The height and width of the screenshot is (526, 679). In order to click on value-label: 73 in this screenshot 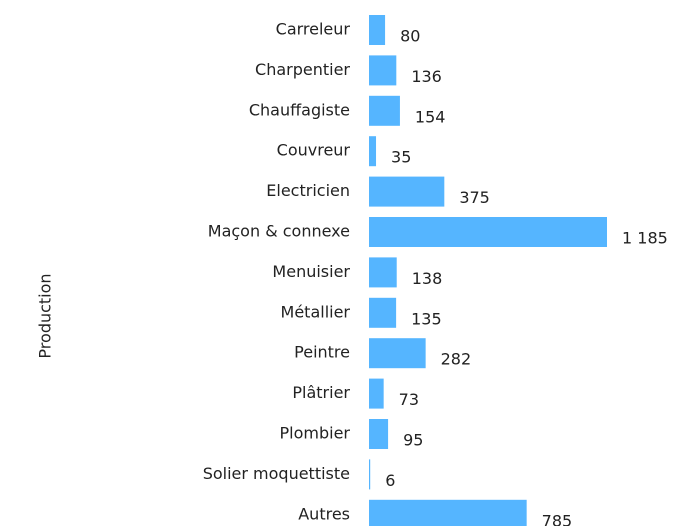, I will do `click(409, 399)`.